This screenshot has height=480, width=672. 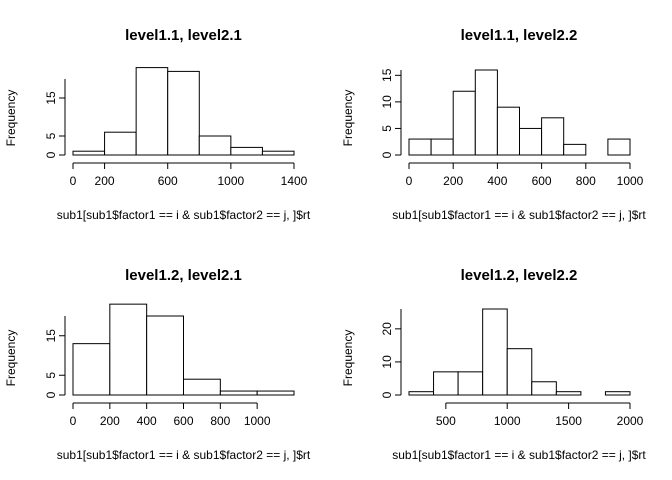 I want to click on y-tick-label: 20, so click(x=387, y=329).